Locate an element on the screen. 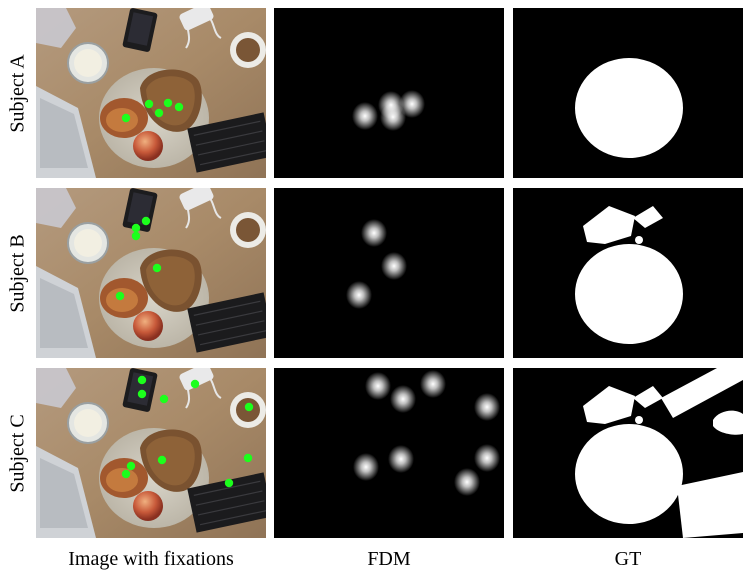  column-label-gt: GT is located at coordinates (628, 559).